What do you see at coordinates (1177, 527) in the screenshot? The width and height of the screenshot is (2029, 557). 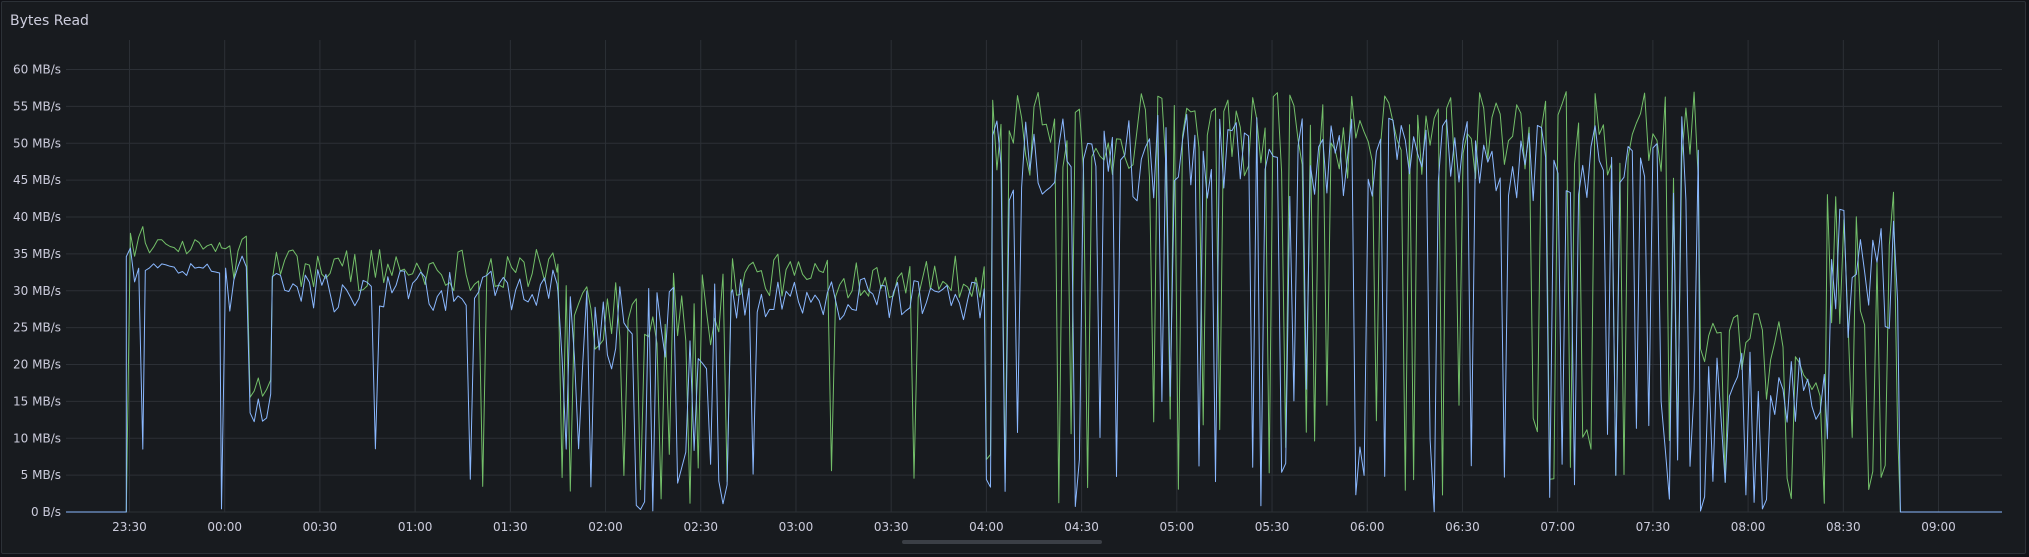 I see `x-tick-label: 05:00` at bounding box center [1177, 527].